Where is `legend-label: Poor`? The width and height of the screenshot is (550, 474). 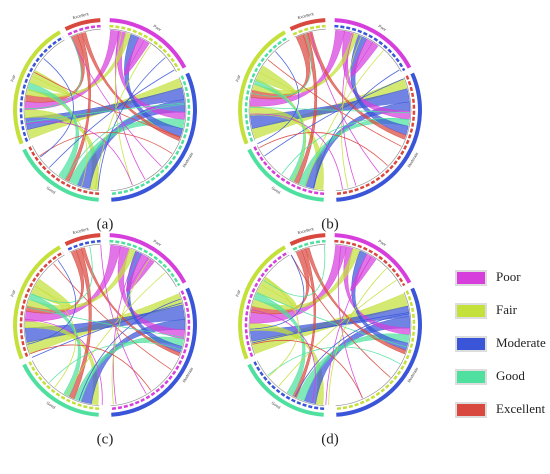
legend-label: Poor is located at coordinates (508, 276).